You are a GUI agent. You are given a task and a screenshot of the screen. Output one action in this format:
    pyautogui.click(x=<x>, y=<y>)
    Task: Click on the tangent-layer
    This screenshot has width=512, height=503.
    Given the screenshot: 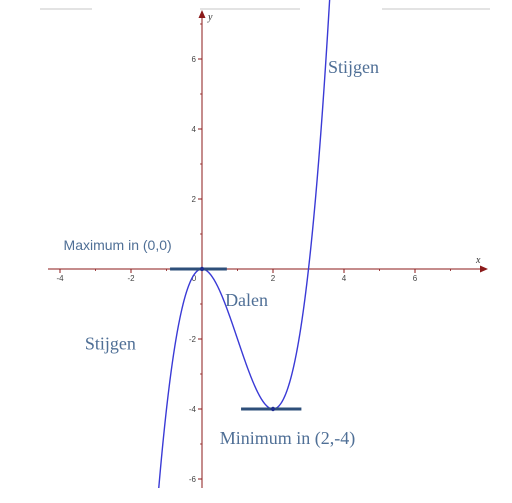 What is the action you would take?
    pyautogui.click(x=236, y=339)
    